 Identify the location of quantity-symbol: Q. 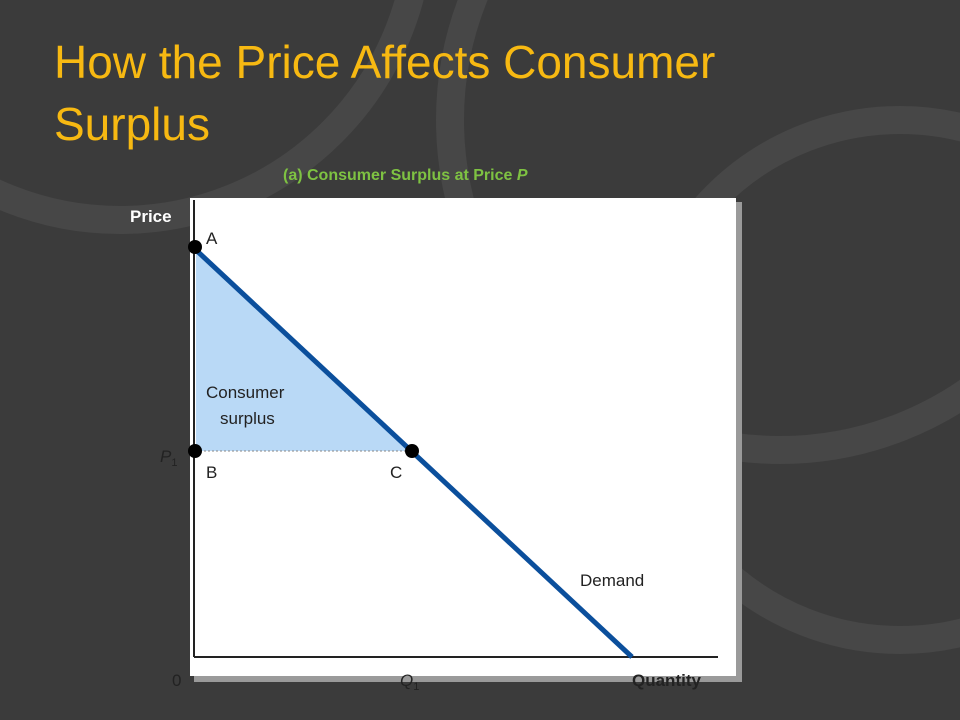
(406, 680).